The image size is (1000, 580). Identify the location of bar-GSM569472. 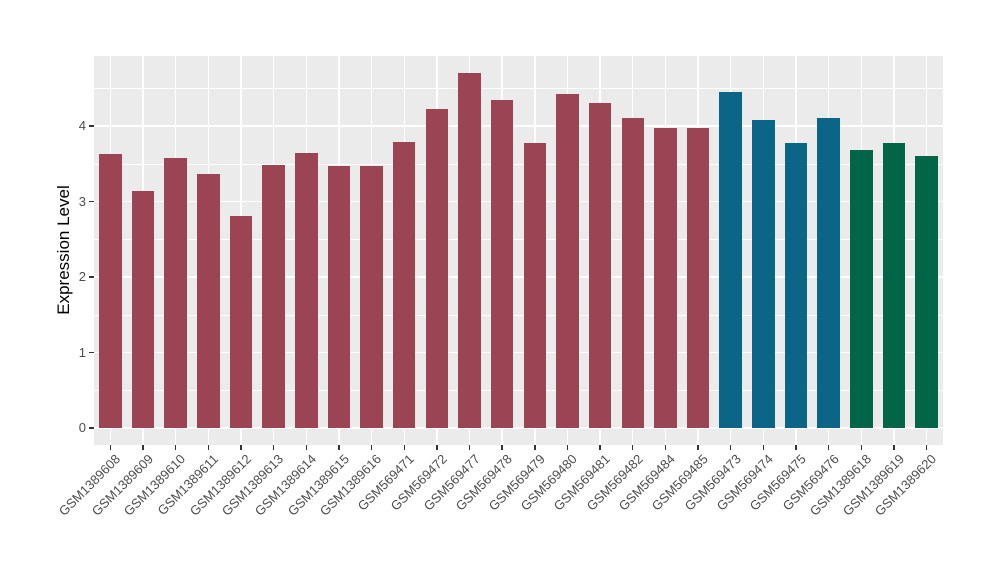
(437, 268).